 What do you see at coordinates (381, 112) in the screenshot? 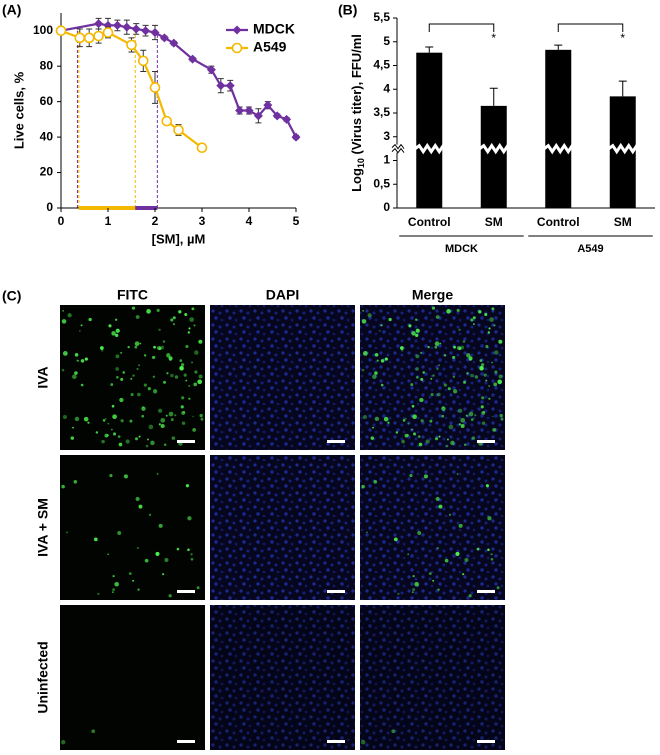
I see `y-tick-label: 3,5` at bounding box center [381, 112].